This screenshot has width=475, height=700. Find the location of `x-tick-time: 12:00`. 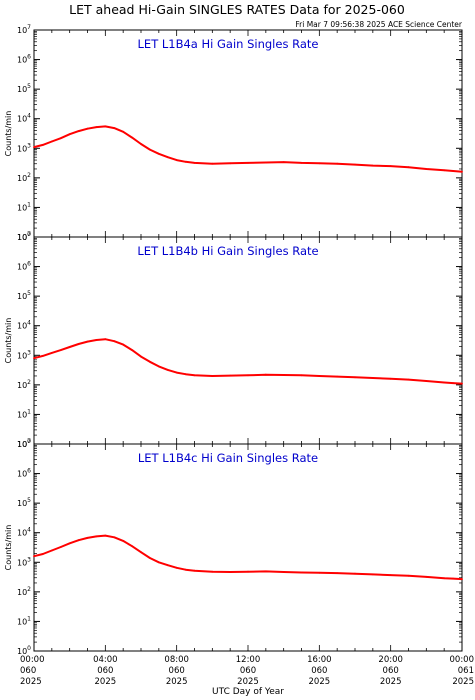

x-tick-time: 12:00 is located at coordinates (248, 660).